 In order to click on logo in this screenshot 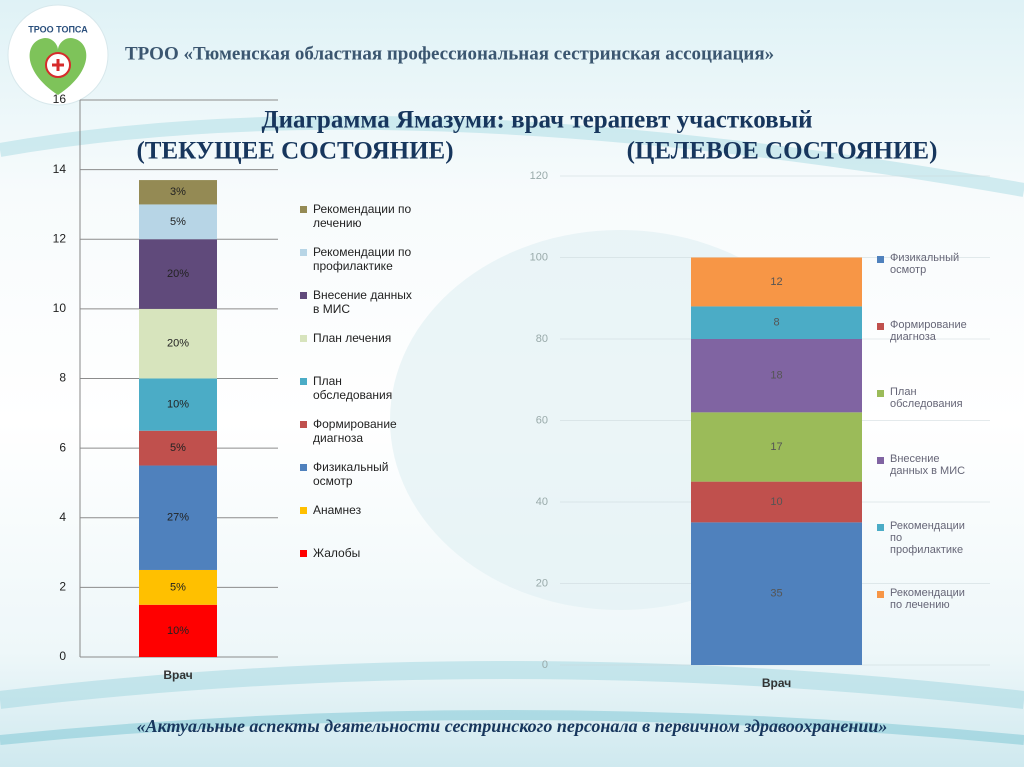, I will do `click(58, 55)`.